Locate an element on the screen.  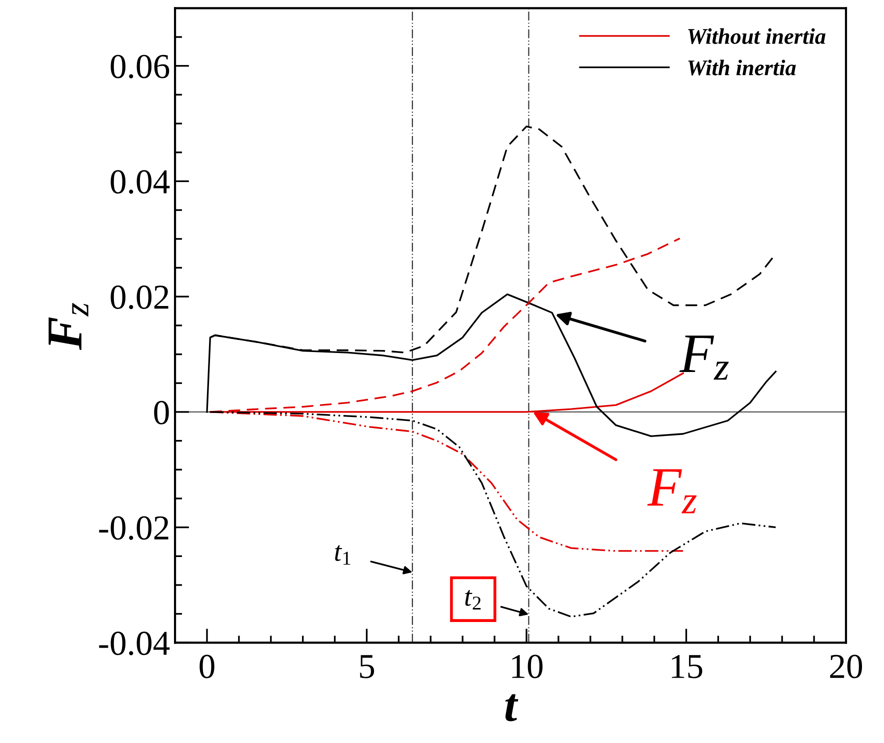
y-axis-title: F$_{z}$ is located at coordinates (68, 326).